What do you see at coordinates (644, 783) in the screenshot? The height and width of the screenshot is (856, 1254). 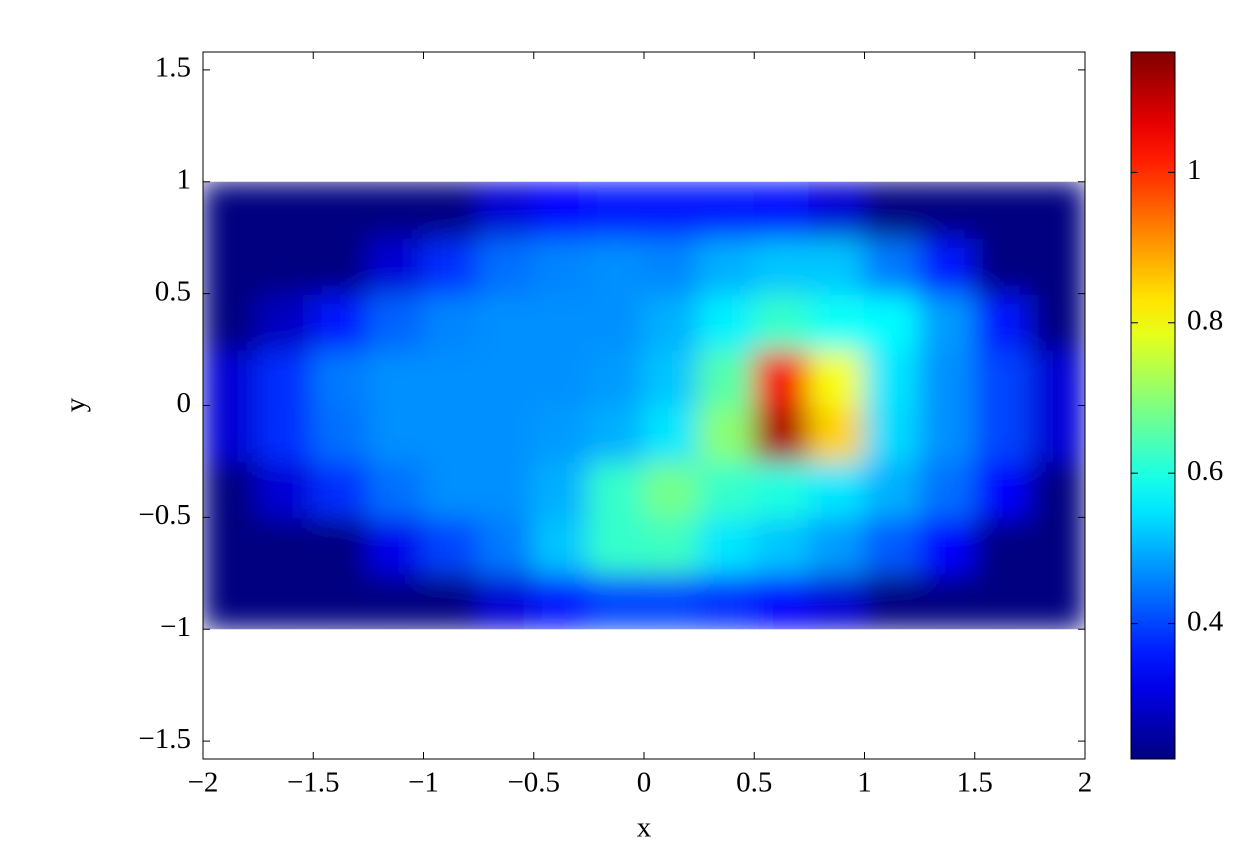 I see `x-tick-label: 0` at bounding box center [644, 783].